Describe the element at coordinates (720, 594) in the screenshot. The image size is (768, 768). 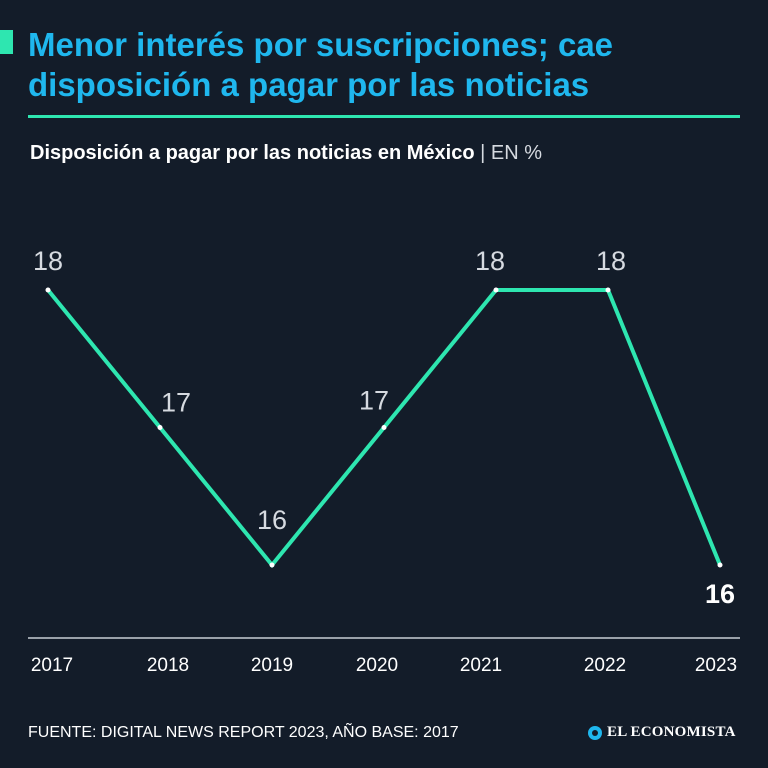
I see `data-label-2023: 16` at that location.